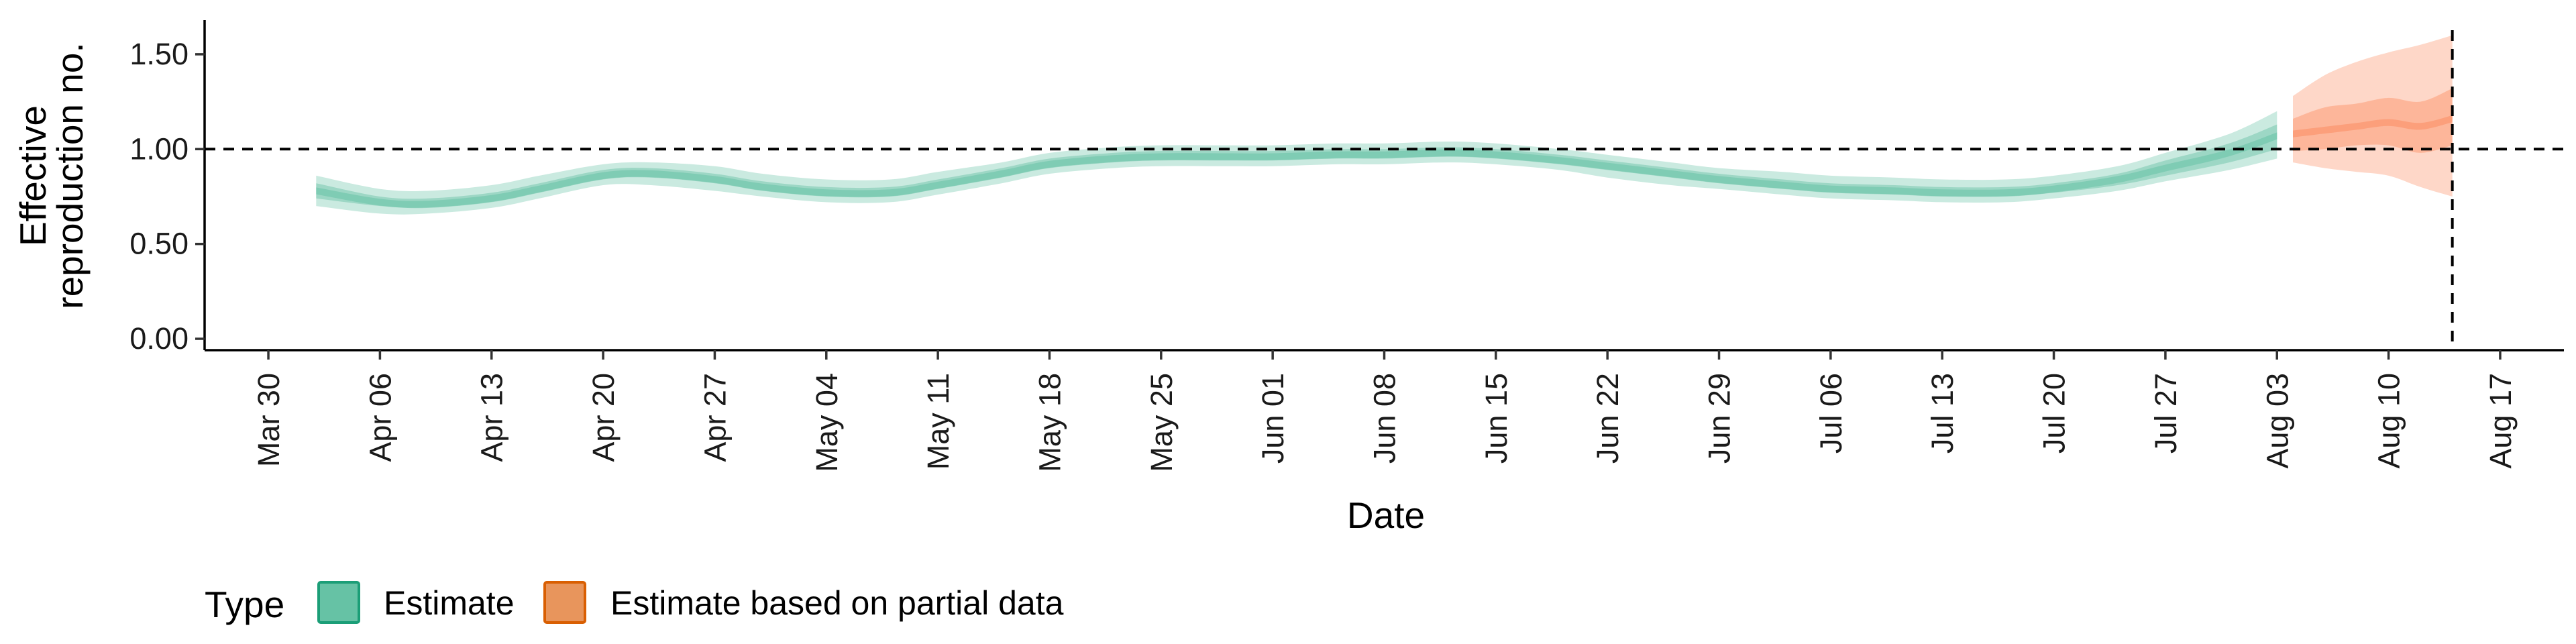 Image resolution: width=2576 pixels, height=644 pixels. I want to click on x-tick-label: Aug 17, so click(2500, 421).